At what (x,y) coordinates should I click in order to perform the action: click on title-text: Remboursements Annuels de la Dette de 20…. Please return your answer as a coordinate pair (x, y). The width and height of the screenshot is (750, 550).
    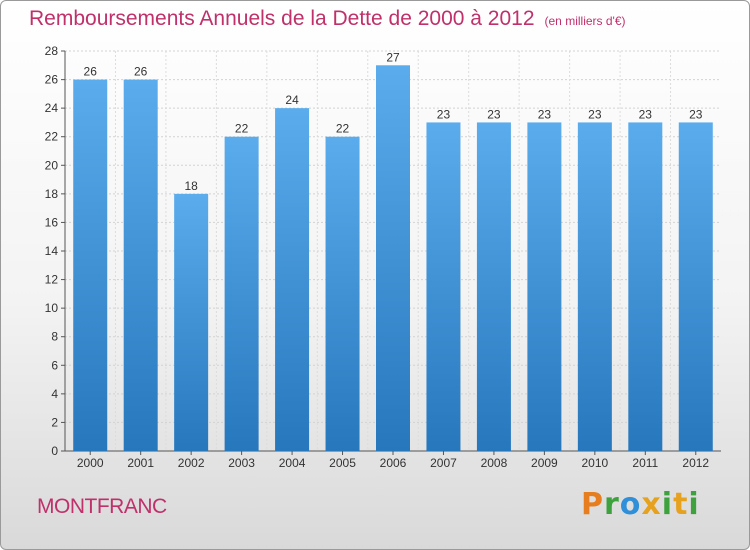
    Looking at the image, I should click on (282, 18).